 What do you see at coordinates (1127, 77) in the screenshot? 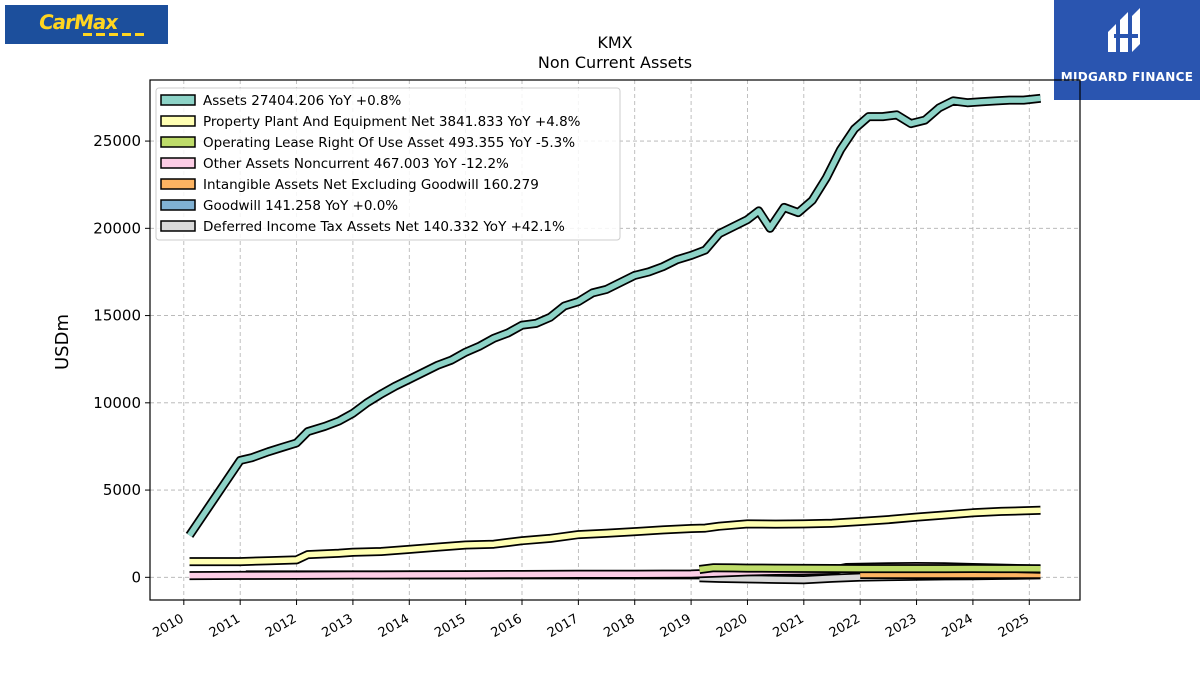
I see `partner-logo-text: MIDGARD FINANCE` at bounding box center [1127, 77].